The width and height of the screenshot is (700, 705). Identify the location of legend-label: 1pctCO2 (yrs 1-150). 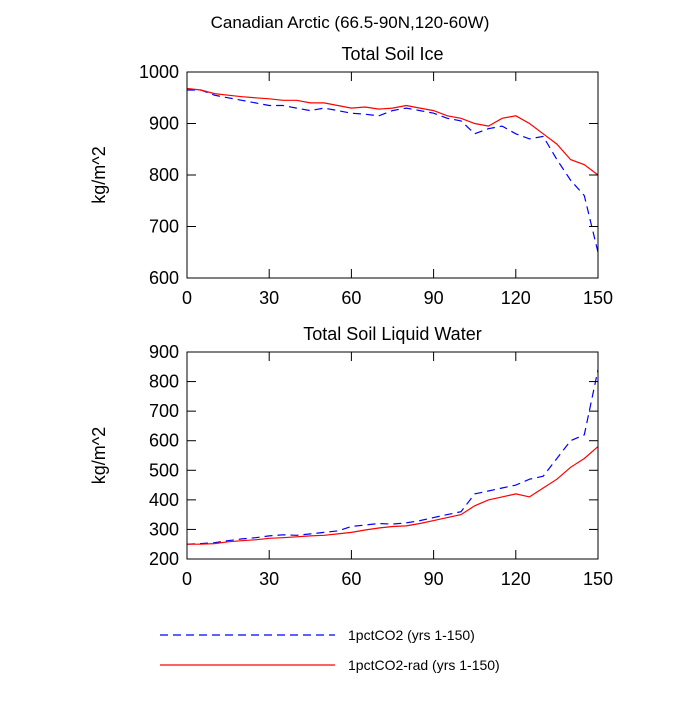
(411, 635).